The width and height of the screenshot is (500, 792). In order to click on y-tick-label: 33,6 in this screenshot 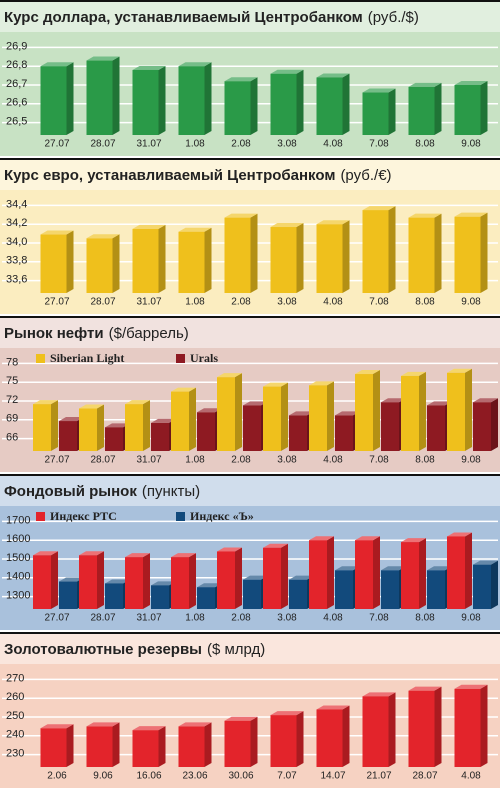, I will do `click(16, 280)`.